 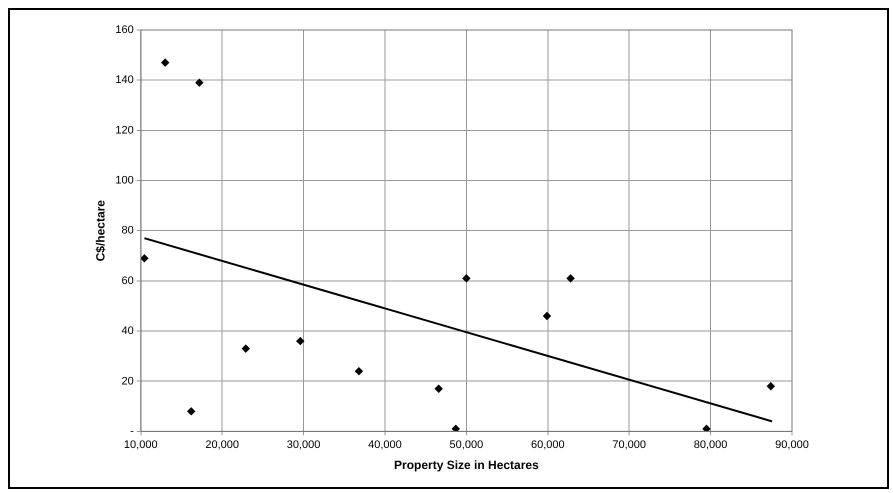 I want to click on y-tick-label: 140, so click(x=124, y=80).